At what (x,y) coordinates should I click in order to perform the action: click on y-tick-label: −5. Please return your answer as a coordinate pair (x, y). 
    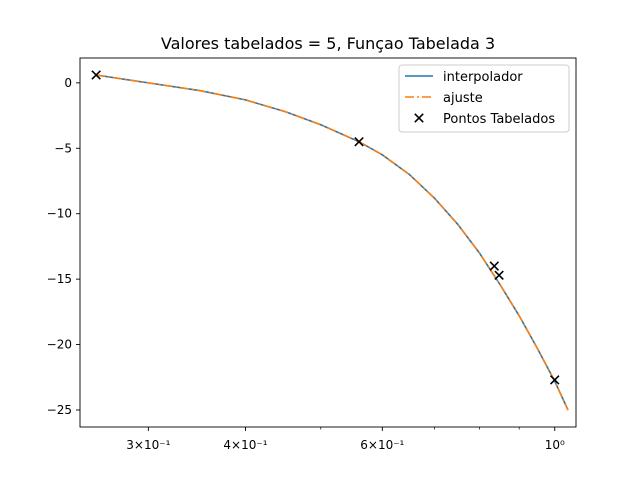
    Looking at the image, I should click on (63, 148).